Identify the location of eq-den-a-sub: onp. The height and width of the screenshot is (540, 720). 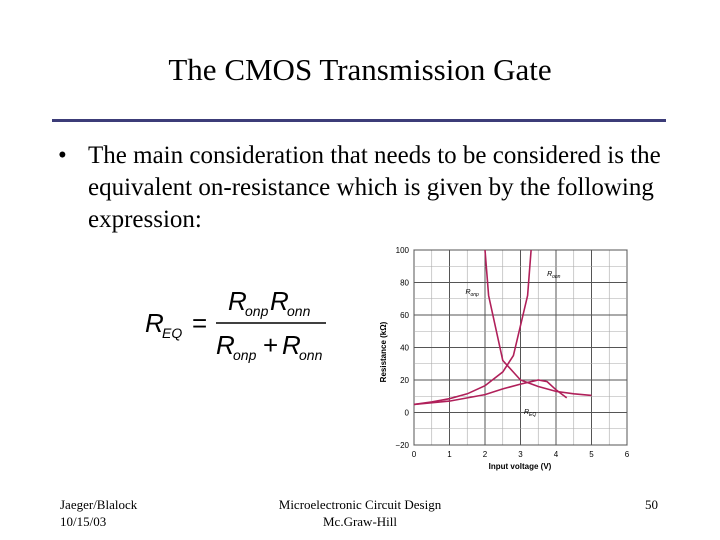
(245, 355).